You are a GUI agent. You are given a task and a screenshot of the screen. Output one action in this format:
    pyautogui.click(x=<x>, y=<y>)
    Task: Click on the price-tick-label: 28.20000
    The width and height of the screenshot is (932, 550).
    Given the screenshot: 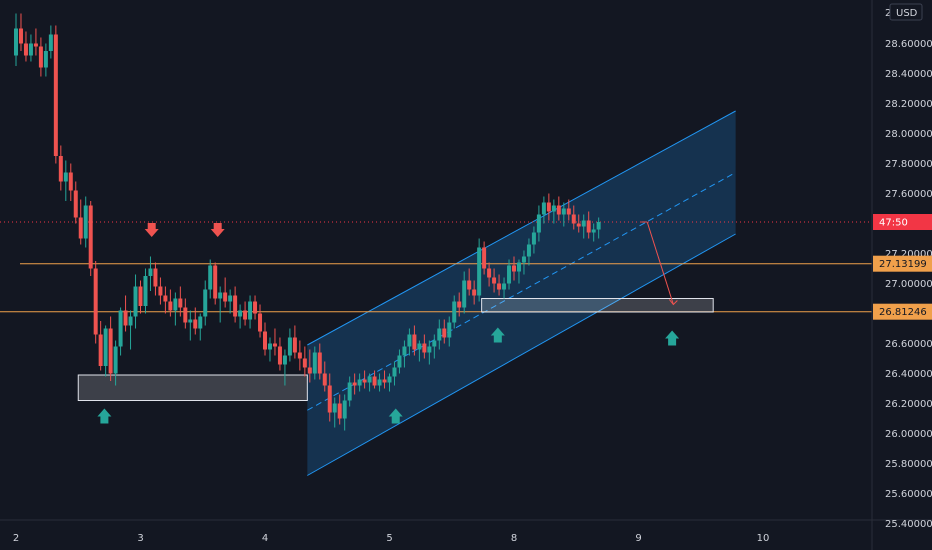 What is the action you would take?
    pyautogui.click(x=908, y=104)
    